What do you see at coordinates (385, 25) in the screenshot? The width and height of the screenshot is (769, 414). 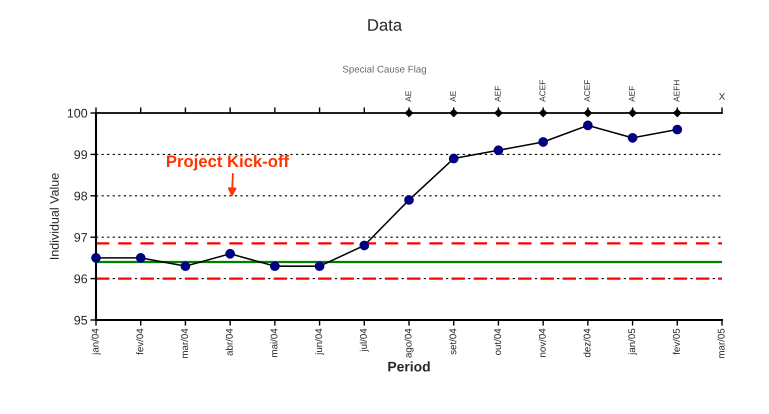 I see `chart-title: Data` at bounding box center [385, 25].